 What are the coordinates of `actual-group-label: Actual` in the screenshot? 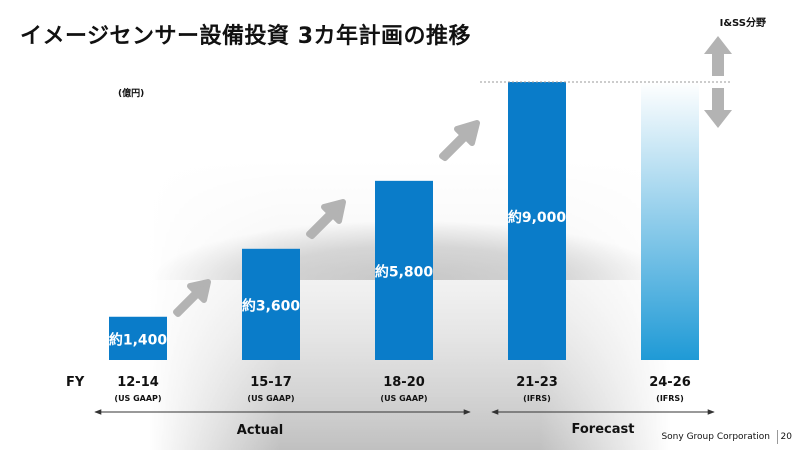 It's located at (260, 430).